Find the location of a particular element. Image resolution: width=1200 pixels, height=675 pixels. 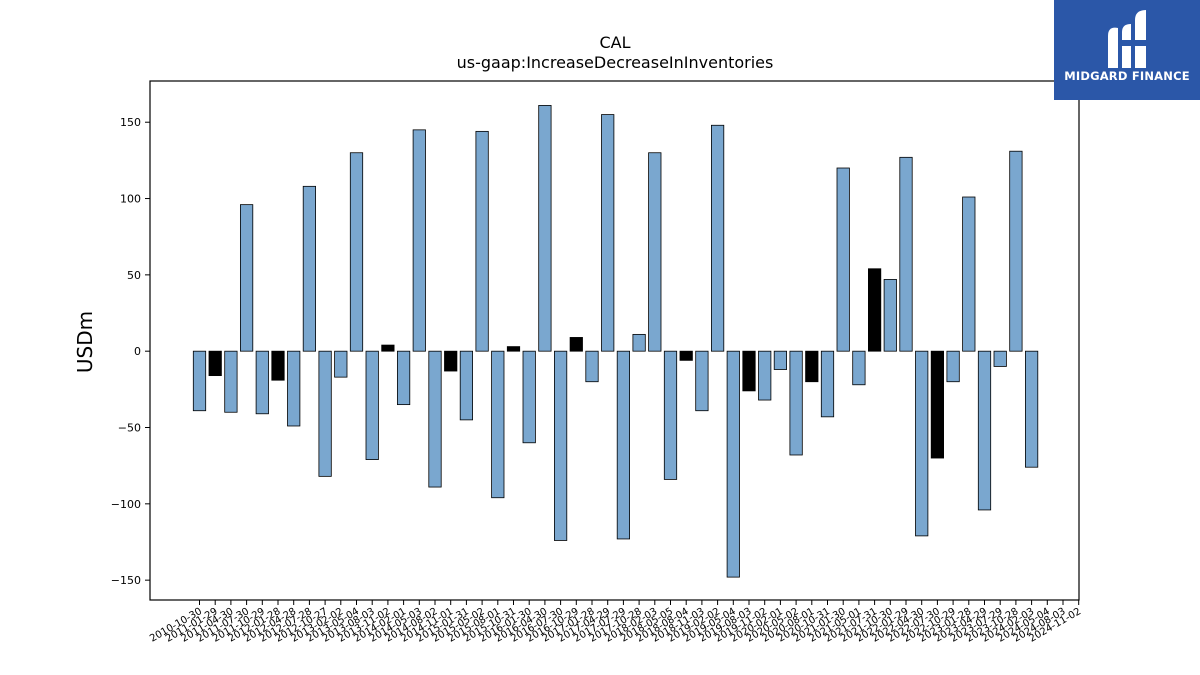

y-tick-label: −100 is located at coordinates (126, 504).